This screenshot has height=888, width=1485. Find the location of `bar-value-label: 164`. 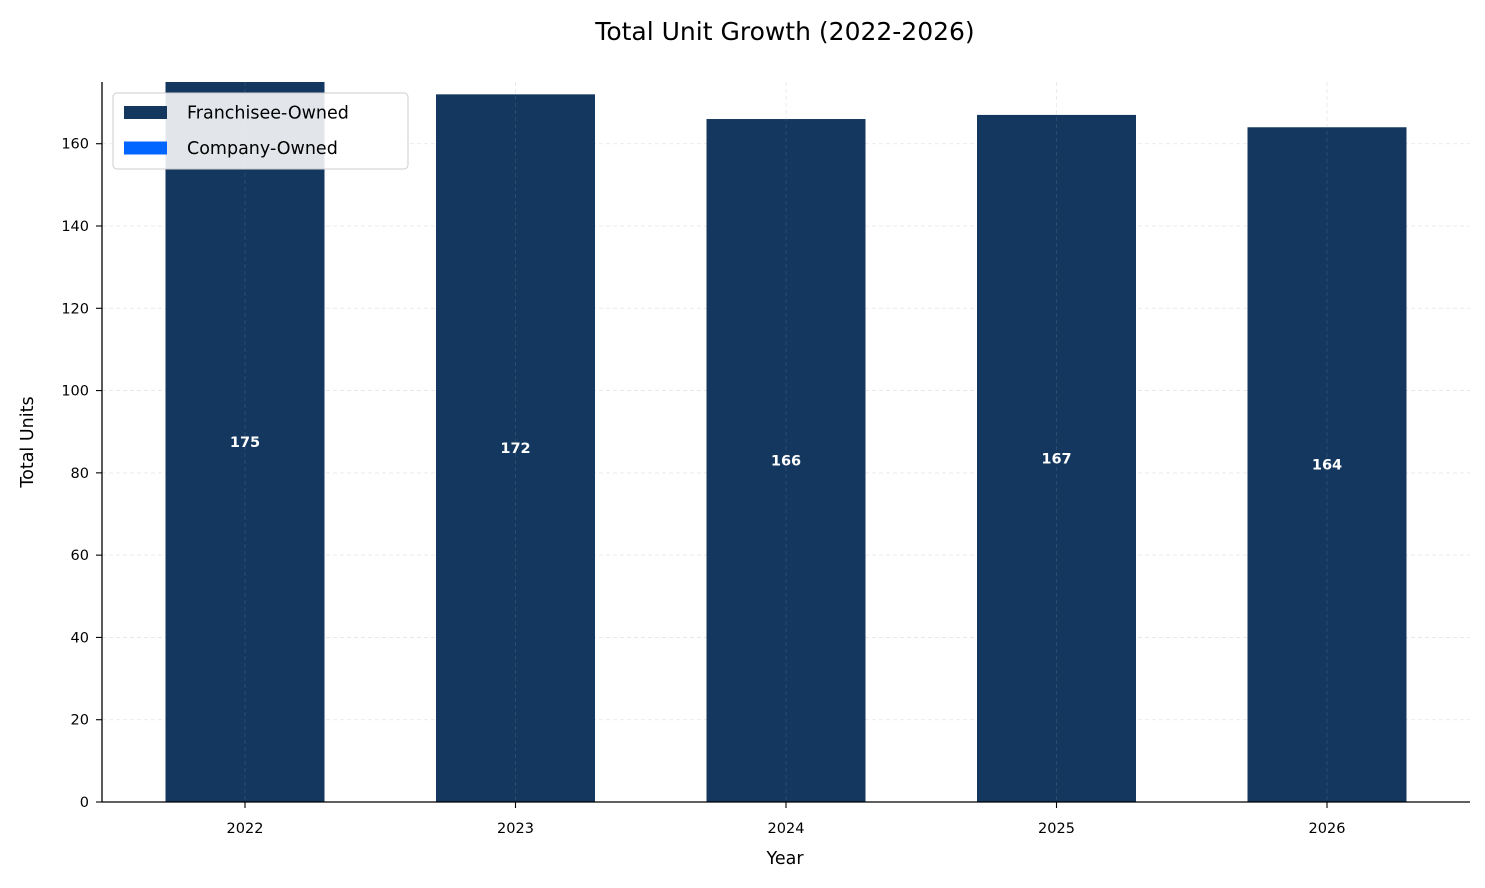

bar-value-label: 164 is located at coordinates (1327, 466).